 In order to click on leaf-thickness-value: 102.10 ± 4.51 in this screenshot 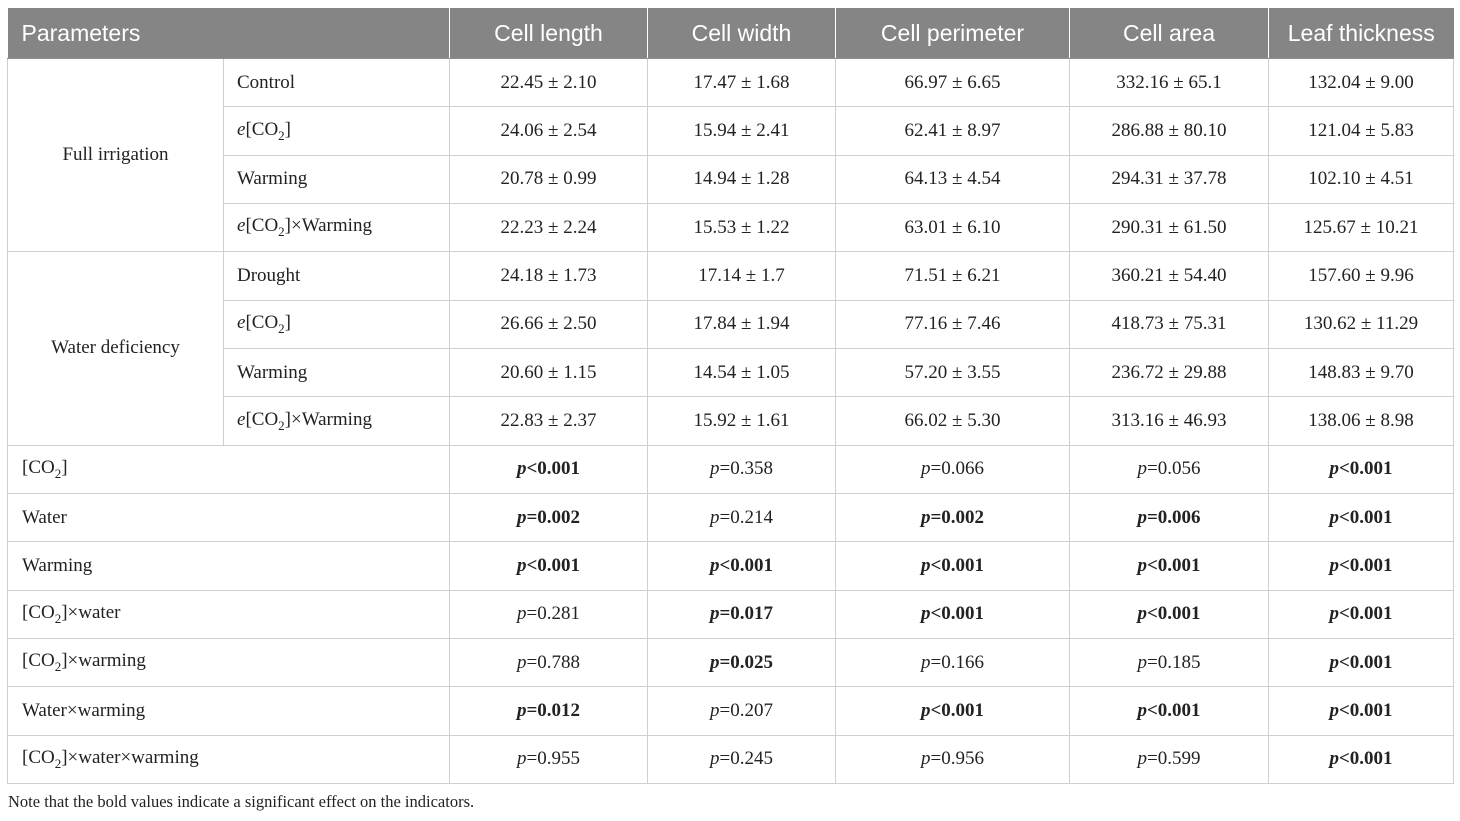, I will do `click(1361, 179)`.